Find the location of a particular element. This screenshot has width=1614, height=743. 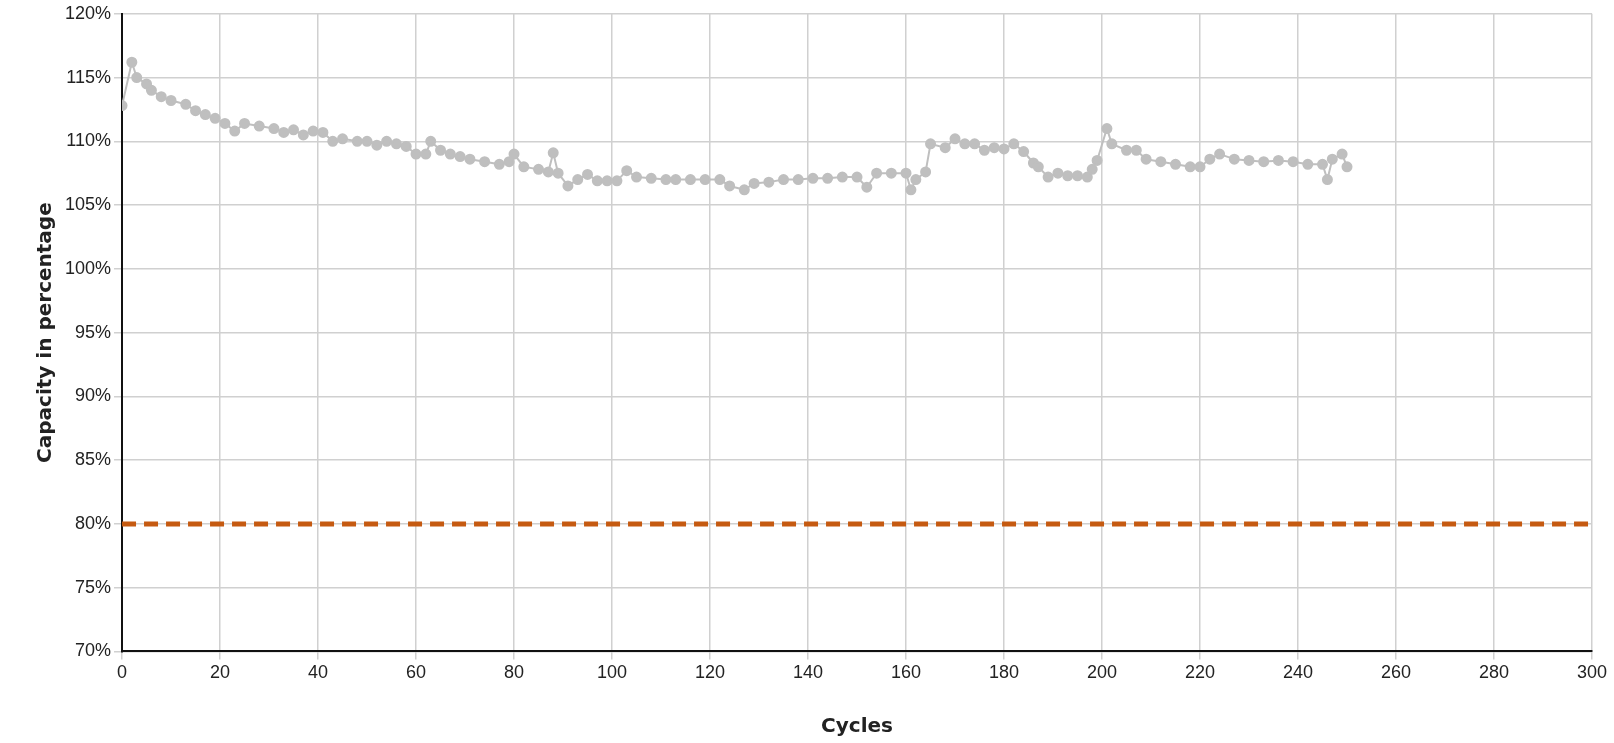

y-axis-title: Capacity in percentage is located at coordinates (44, 332).